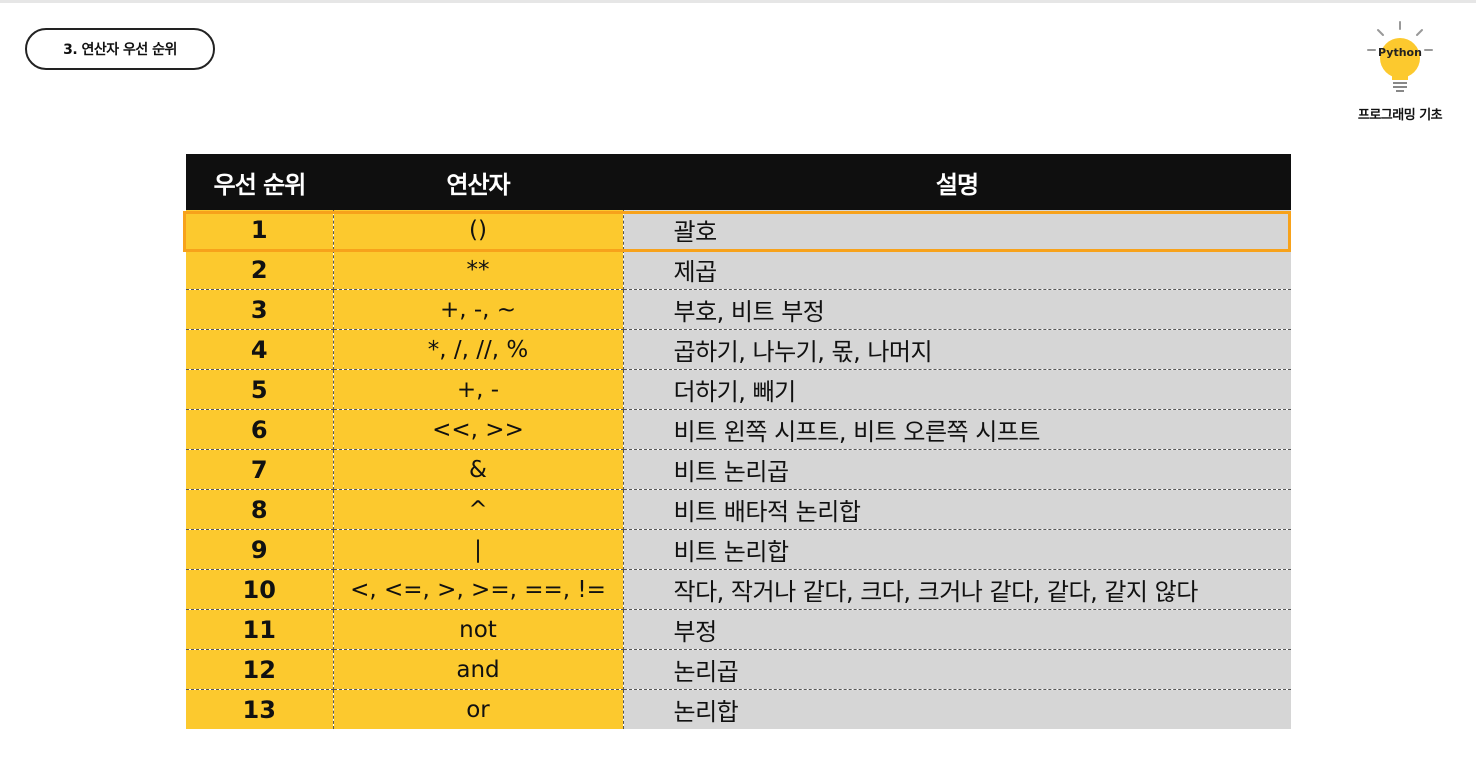 This screenshot has height=772, width=1476. What do you see at coordinates (957, 230) in the screenshot?
I see `description-cell: 괄호` at bounding box center [957, 230].